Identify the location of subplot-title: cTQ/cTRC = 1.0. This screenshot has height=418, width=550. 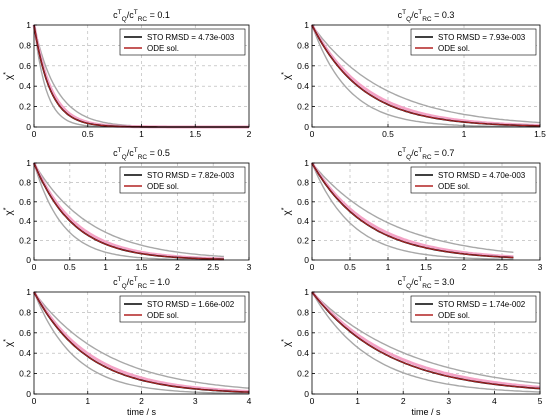
(141, 283).